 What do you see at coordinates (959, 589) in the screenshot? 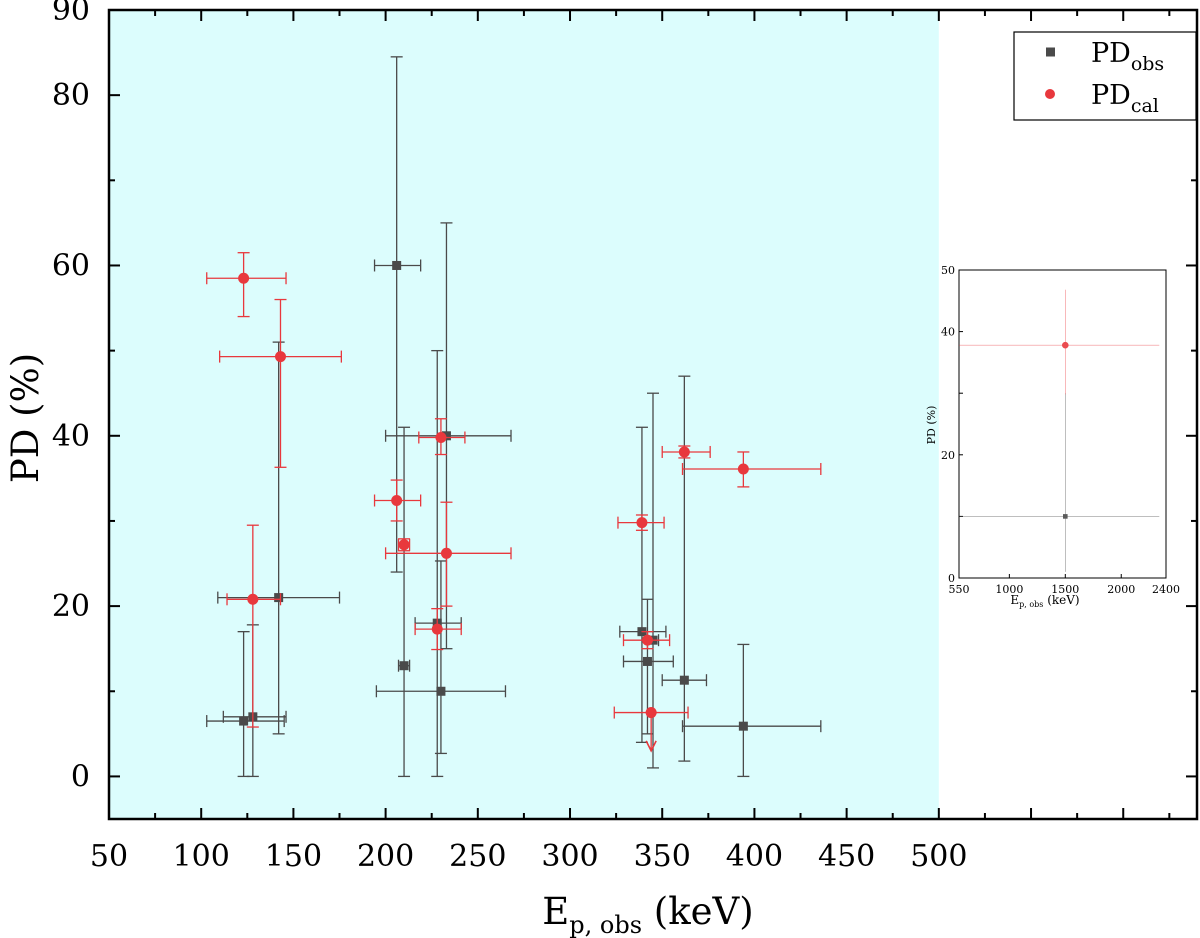
I see `inset-x-tick-label: 550` at bounding box center [959, 589].